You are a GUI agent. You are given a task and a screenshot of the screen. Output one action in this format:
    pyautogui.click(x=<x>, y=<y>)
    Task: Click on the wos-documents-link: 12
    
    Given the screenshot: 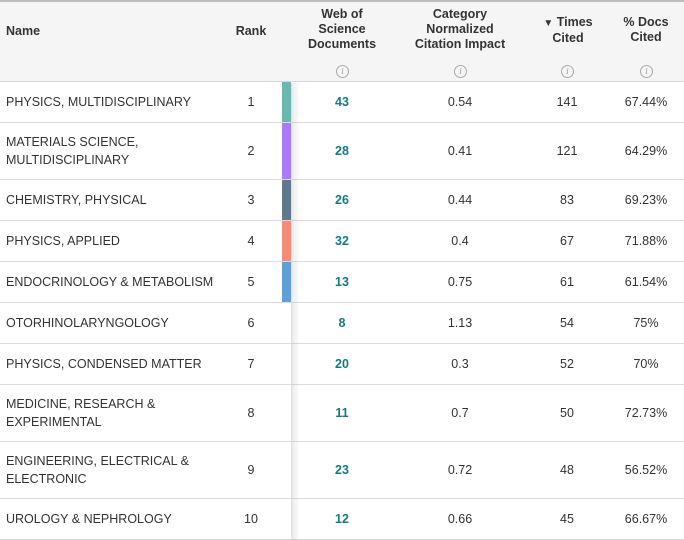 What is the action you would take?
    pyautogui.click(x=342, y=519)
    